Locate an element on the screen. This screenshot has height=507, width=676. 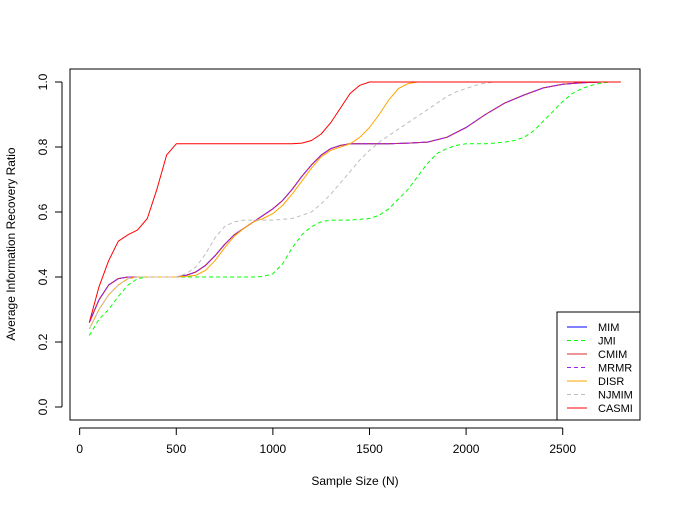
x-tick-label: 2000 is located at coordinates (466, 449).